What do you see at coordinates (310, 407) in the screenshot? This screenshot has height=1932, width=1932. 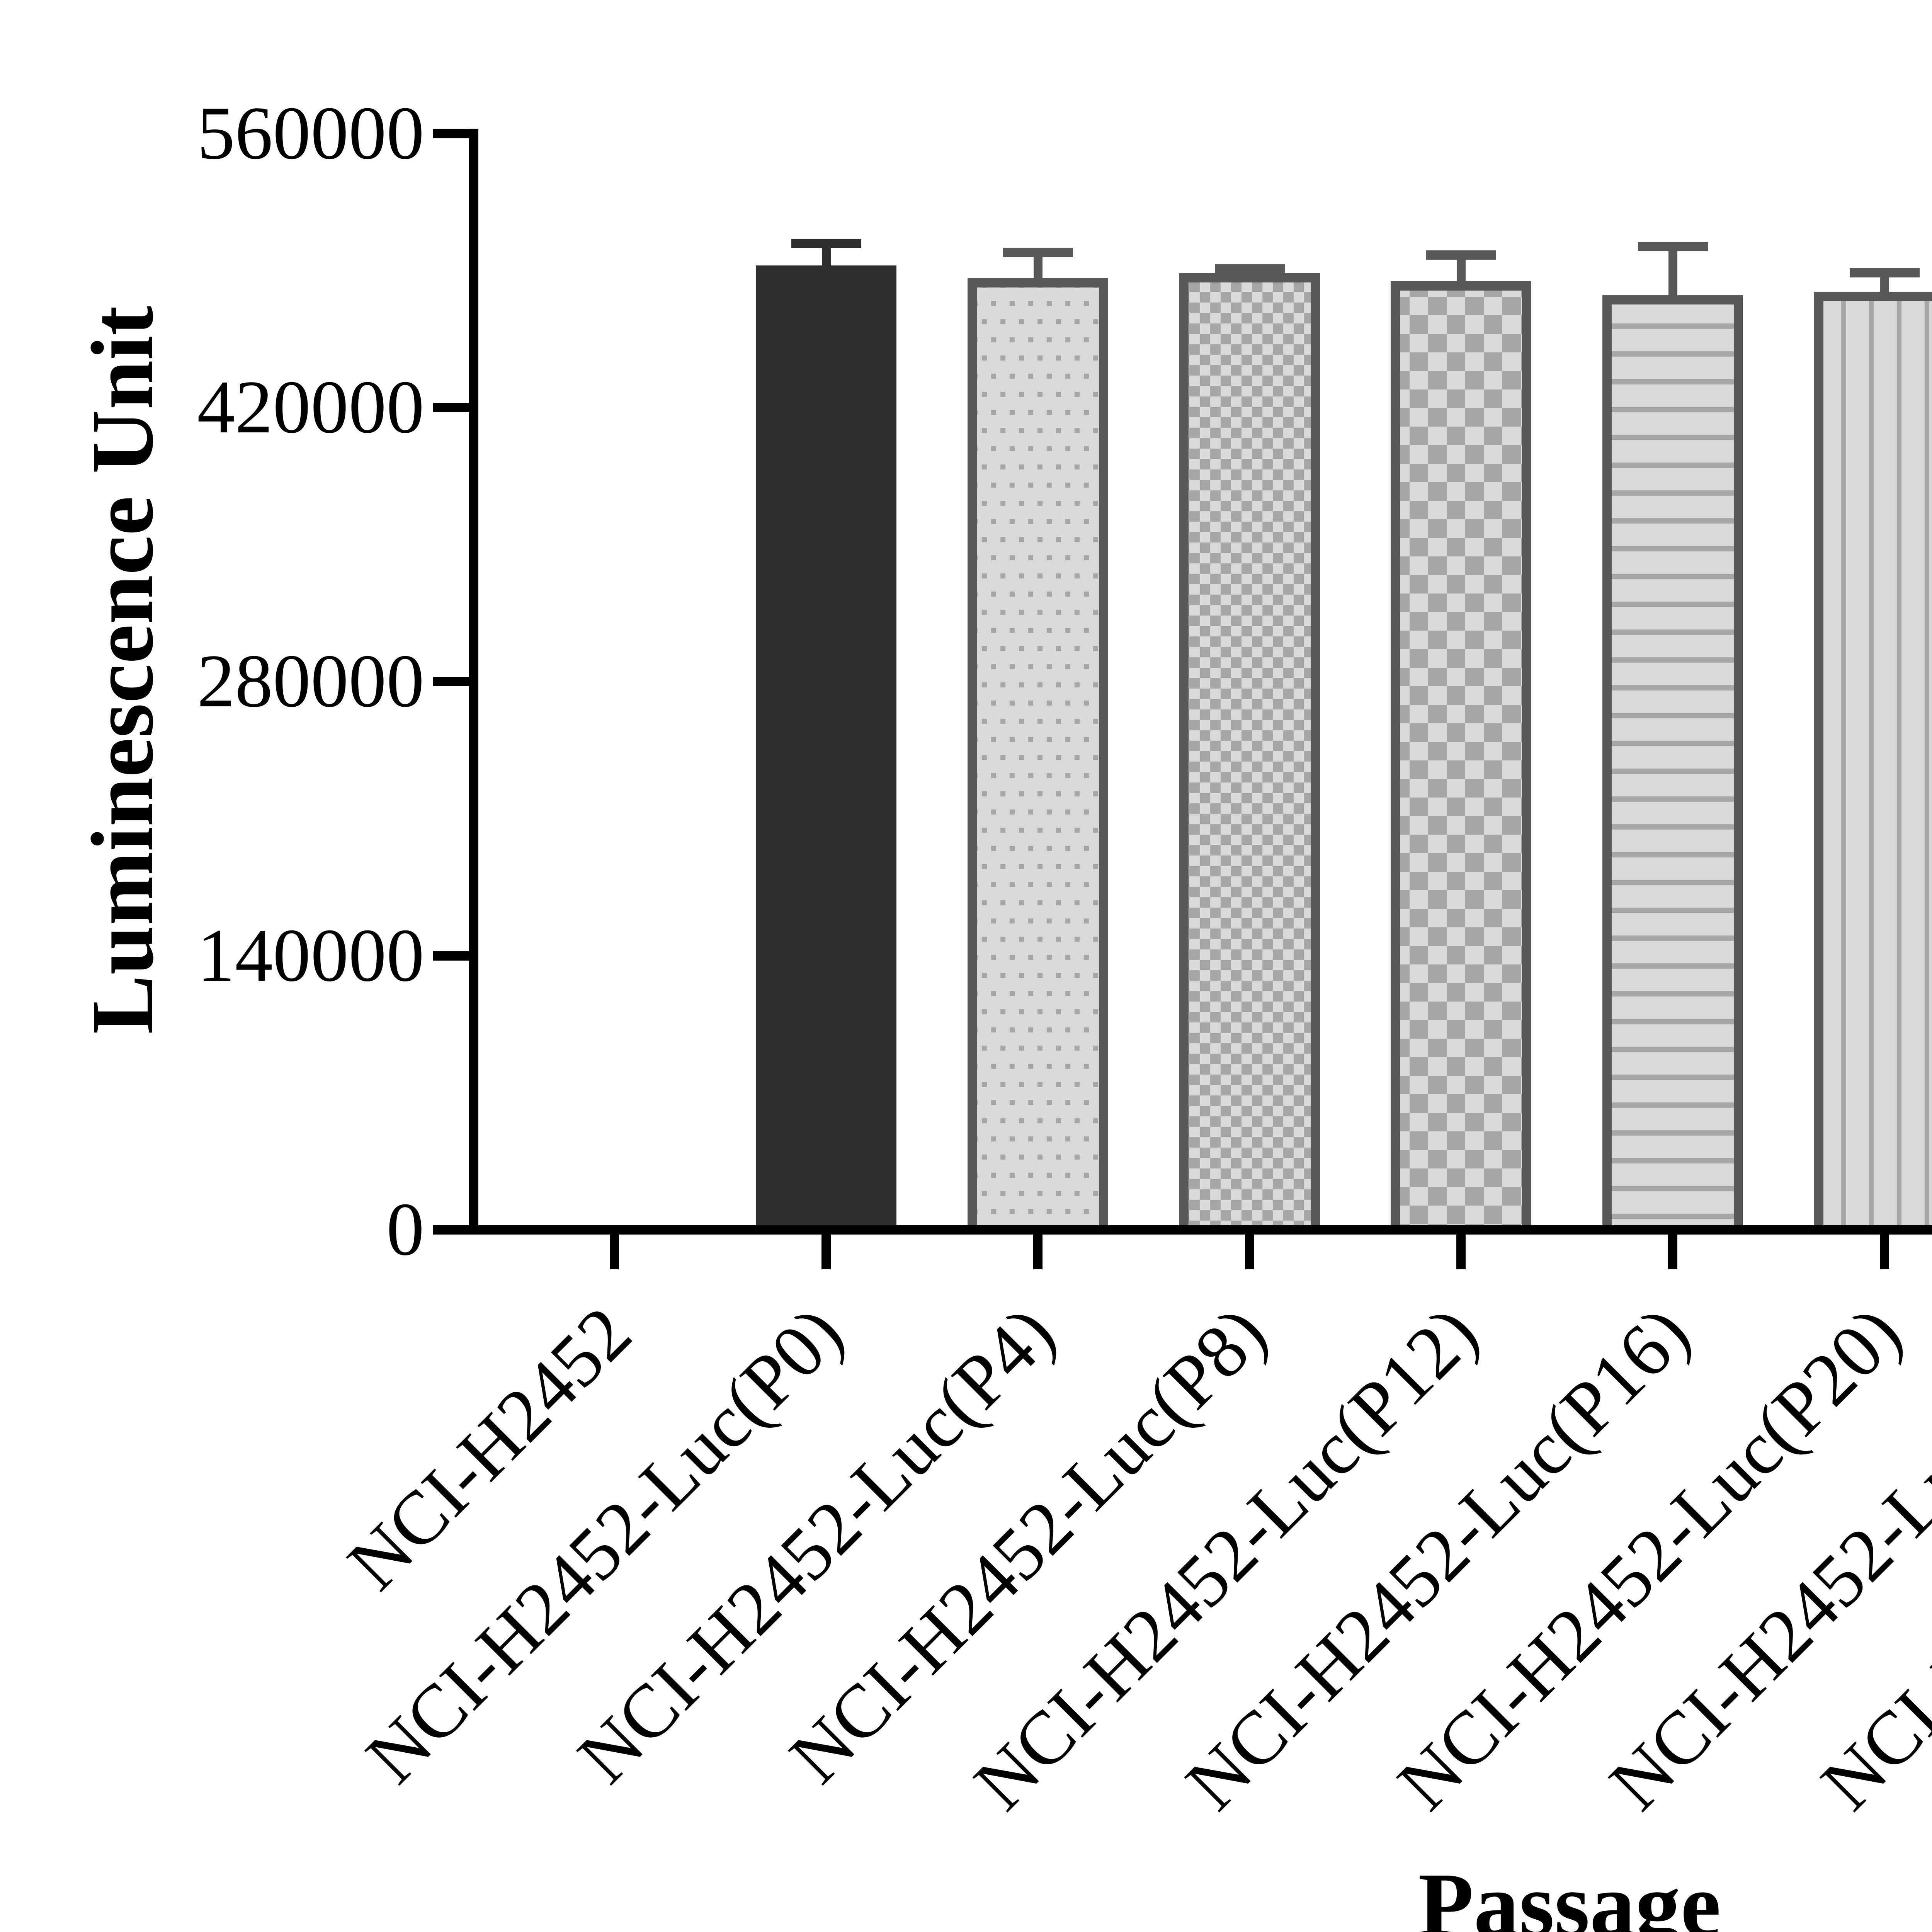 I see `svg-text: 420000` at bounding box center [310, 407].